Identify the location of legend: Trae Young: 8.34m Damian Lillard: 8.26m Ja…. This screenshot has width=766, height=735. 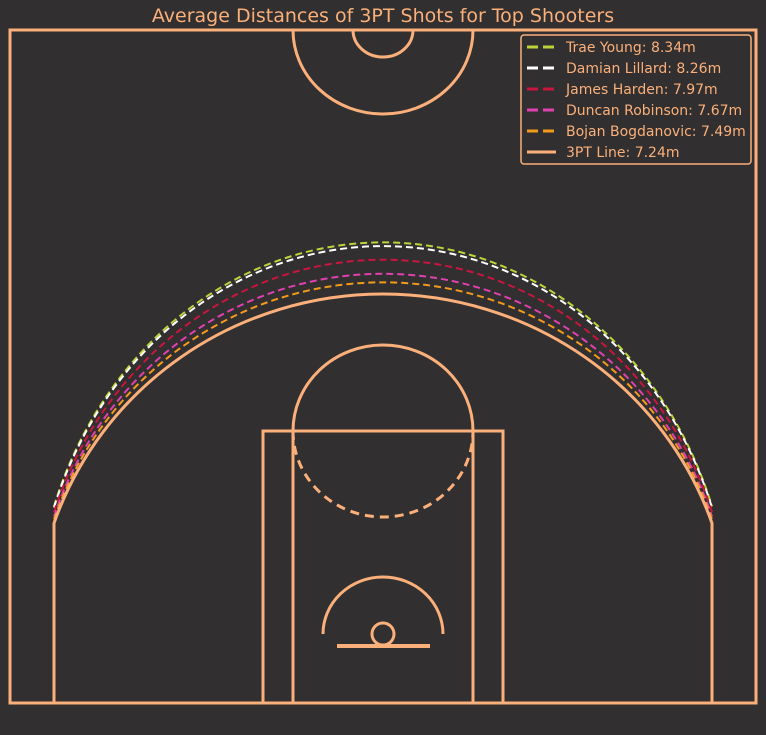
(636, 99).